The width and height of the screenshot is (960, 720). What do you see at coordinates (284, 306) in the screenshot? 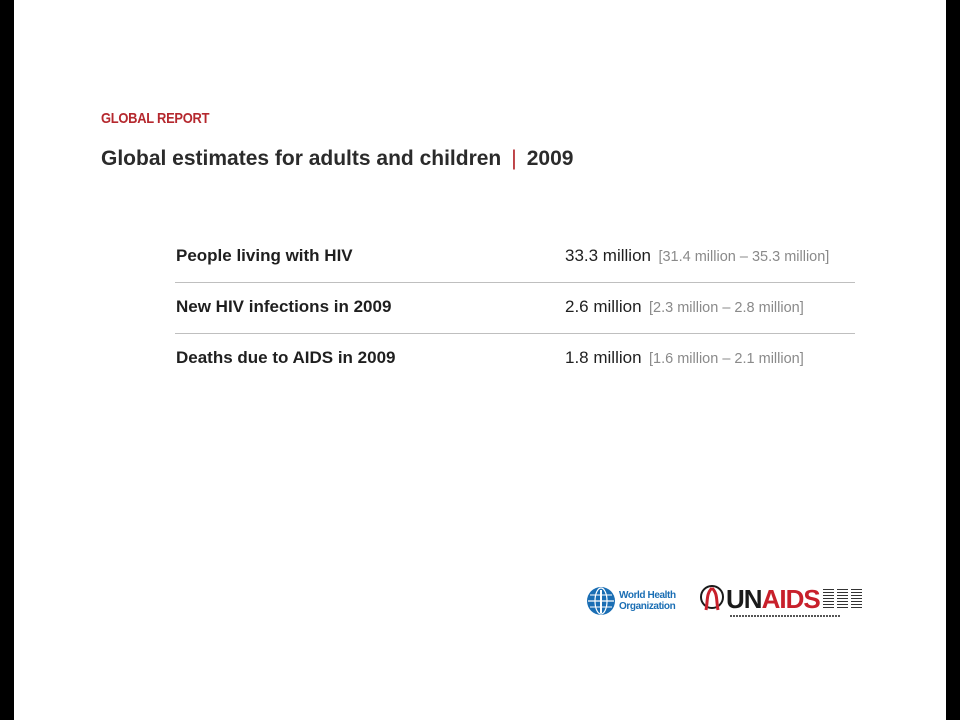
I see `row-label: New HIV infections in 2009` at bounding box center [284, 306].